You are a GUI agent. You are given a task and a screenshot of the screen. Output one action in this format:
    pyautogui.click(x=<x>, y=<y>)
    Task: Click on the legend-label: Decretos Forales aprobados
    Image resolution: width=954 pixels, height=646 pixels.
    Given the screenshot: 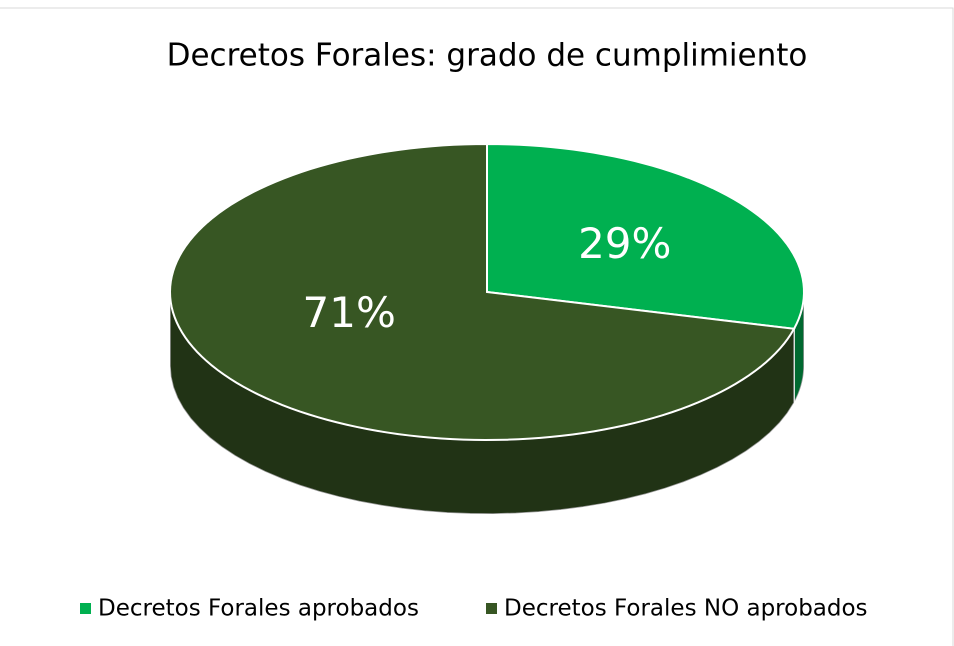 What is the action you would take?
    pyautogui.click(x=258, y=609)
    